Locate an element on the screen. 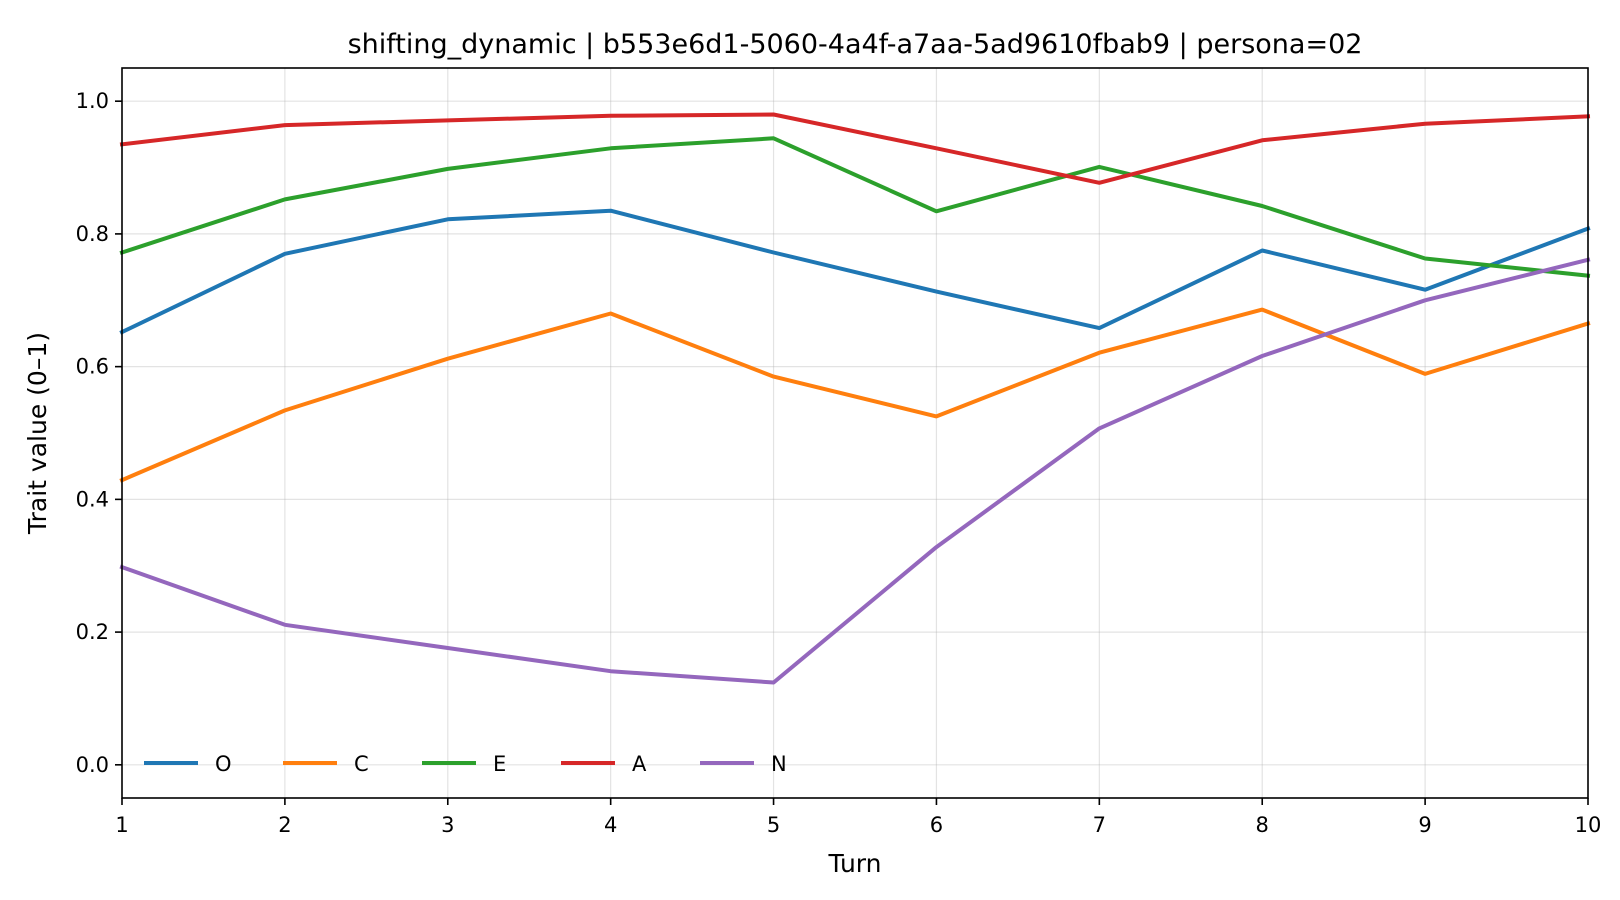 The height and width of the screenshot is (900, 1620). y-tick-label: 0.6 is located at coordinates (92, 367).